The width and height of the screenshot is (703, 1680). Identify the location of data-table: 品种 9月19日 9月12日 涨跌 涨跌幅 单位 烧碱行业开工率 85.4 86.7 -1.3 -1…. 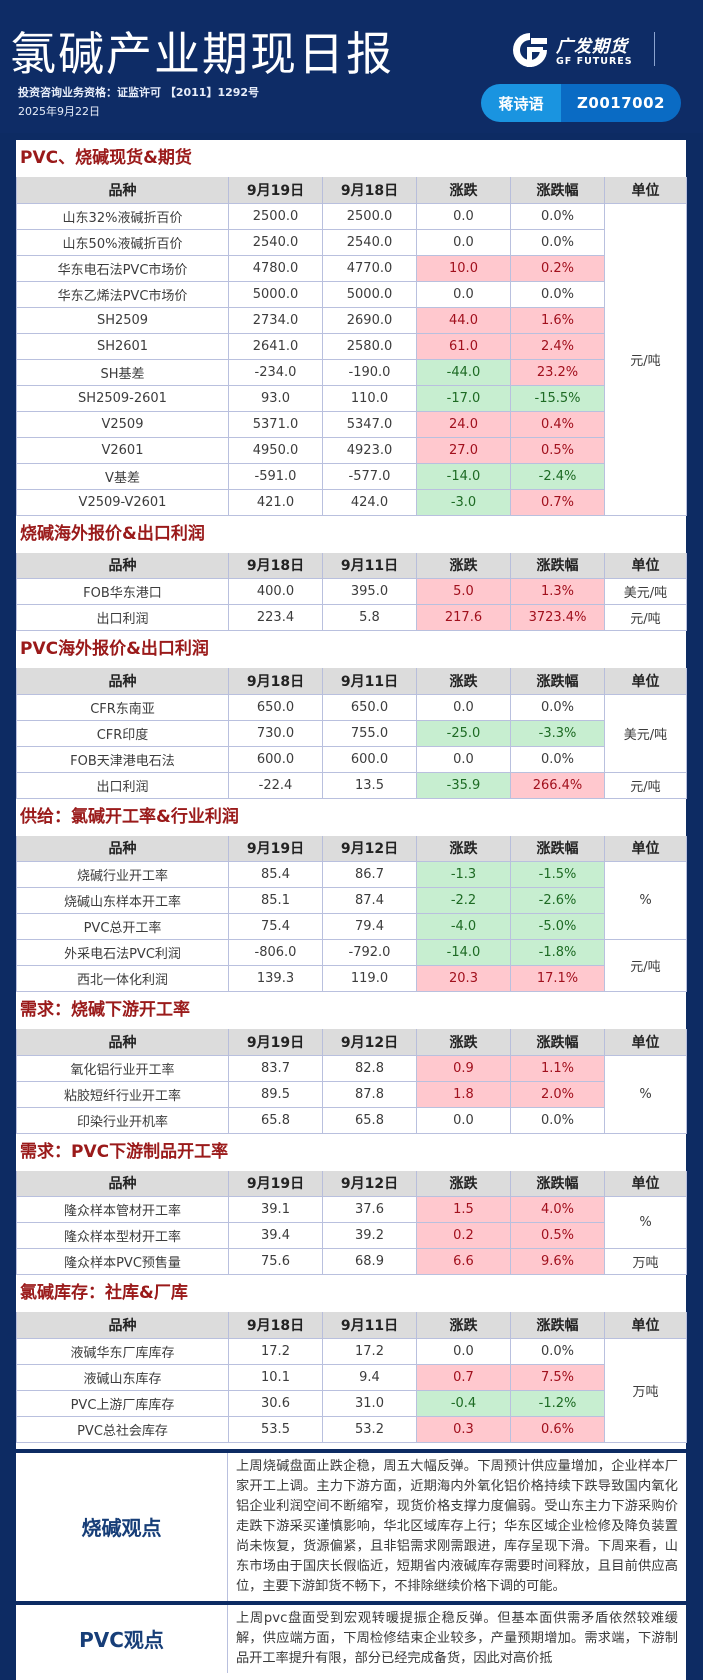
(351, 913).